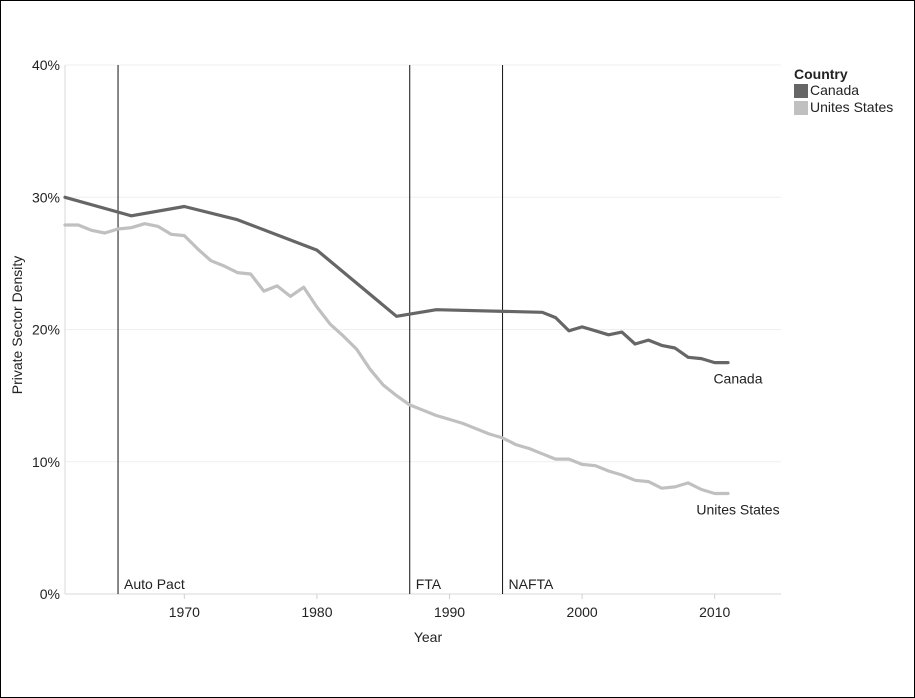  I want to click on annotation-label: NAFTA, so click(532, 584).